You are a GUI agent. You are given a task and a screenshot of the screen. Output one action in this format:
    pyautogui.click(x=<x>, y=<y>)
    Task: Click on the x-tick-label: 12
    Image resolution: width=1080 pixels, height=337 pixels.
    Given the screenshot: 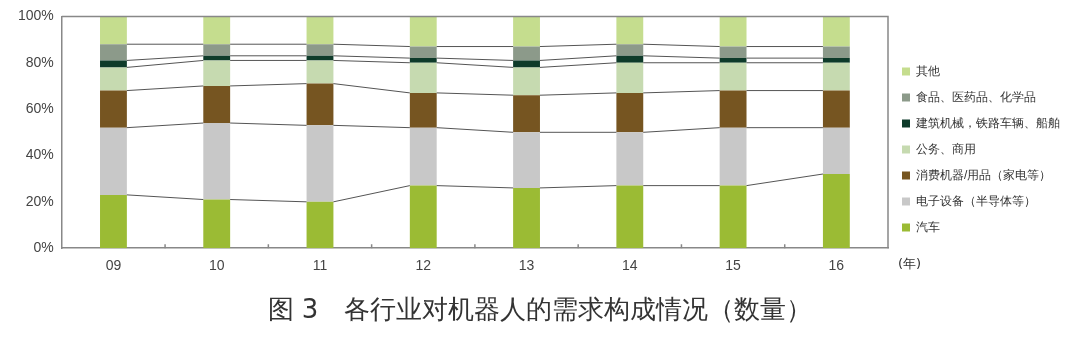 What is the action you would take?
    pyautogui.click(x=423, y=265)
    